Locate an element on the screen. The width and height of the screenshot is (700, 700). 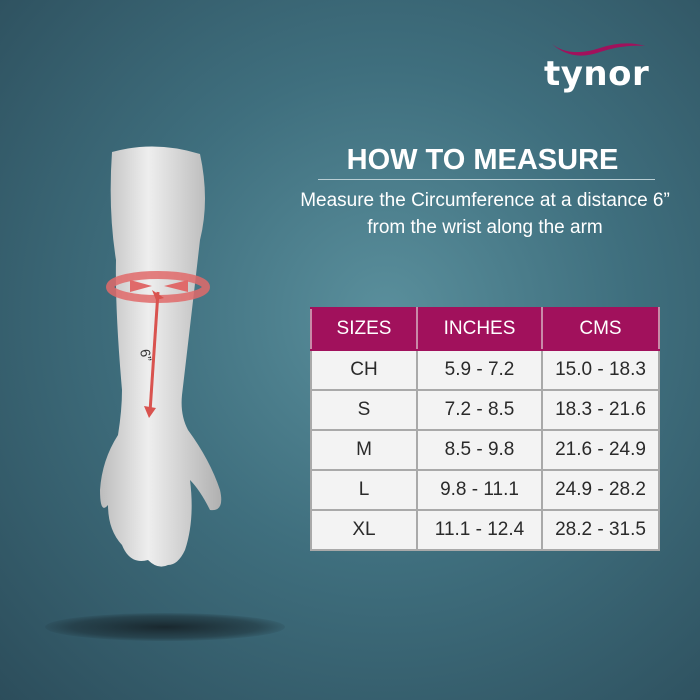
logo-text: tynor is located at coordinates (597, 74).